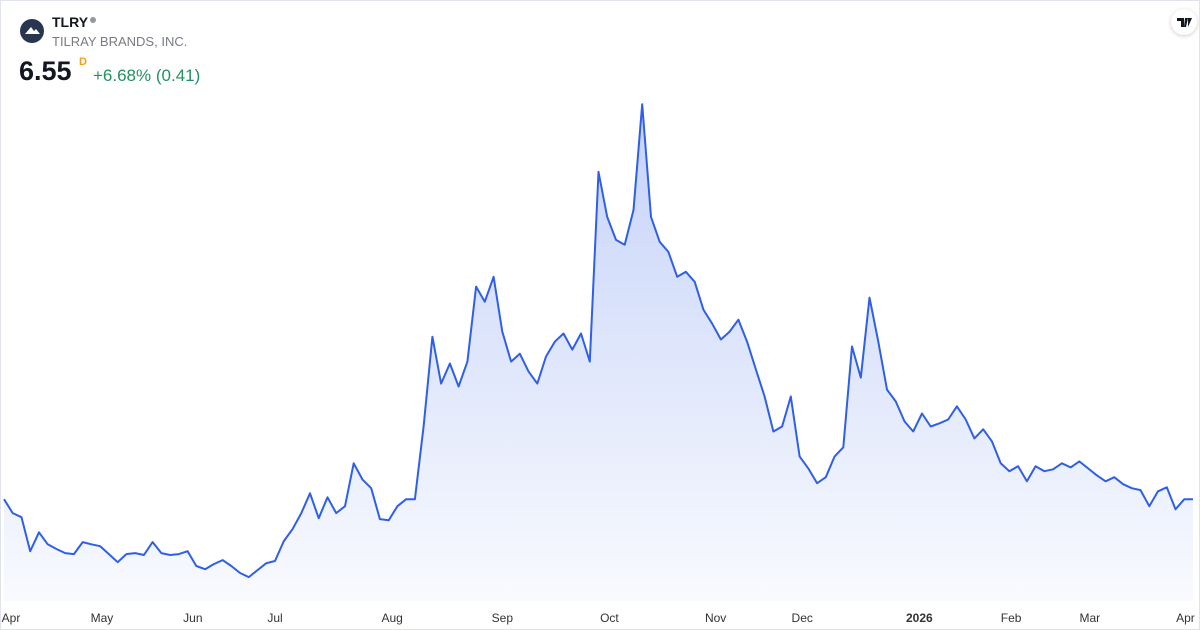  What do you see at coordinates (391, 618) in the screenshot?
I see `x-tick-label: Aug` at bounding box center [391, 618].